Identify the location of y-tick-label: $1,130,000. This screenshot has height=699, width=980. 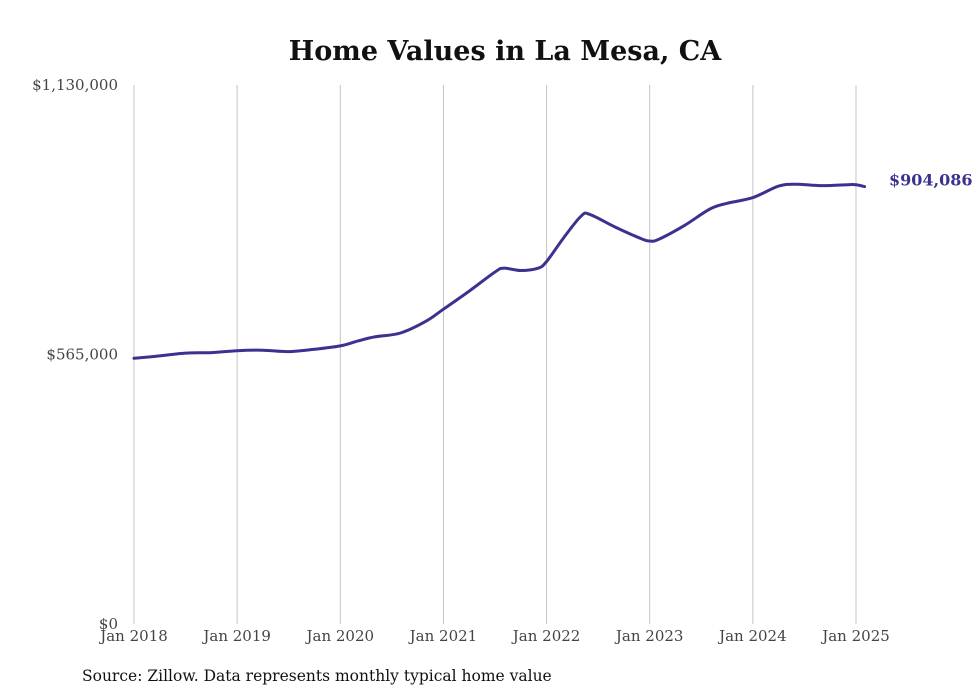
(75, 85).